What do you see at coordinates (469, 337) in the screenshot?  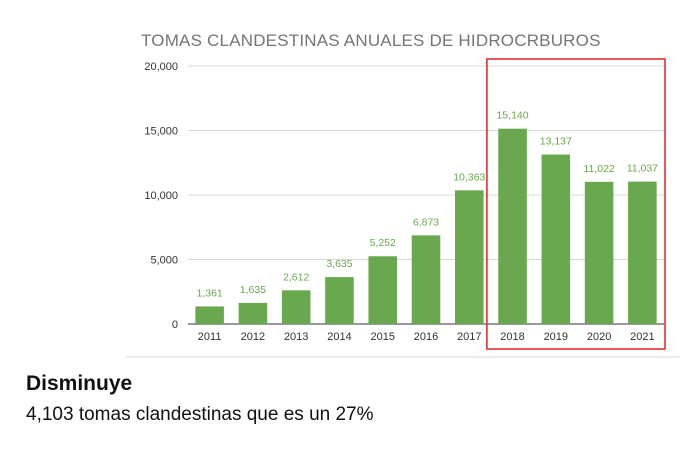 I see `x-tick-label-2017: 2017` at bounding box center [469, 337].